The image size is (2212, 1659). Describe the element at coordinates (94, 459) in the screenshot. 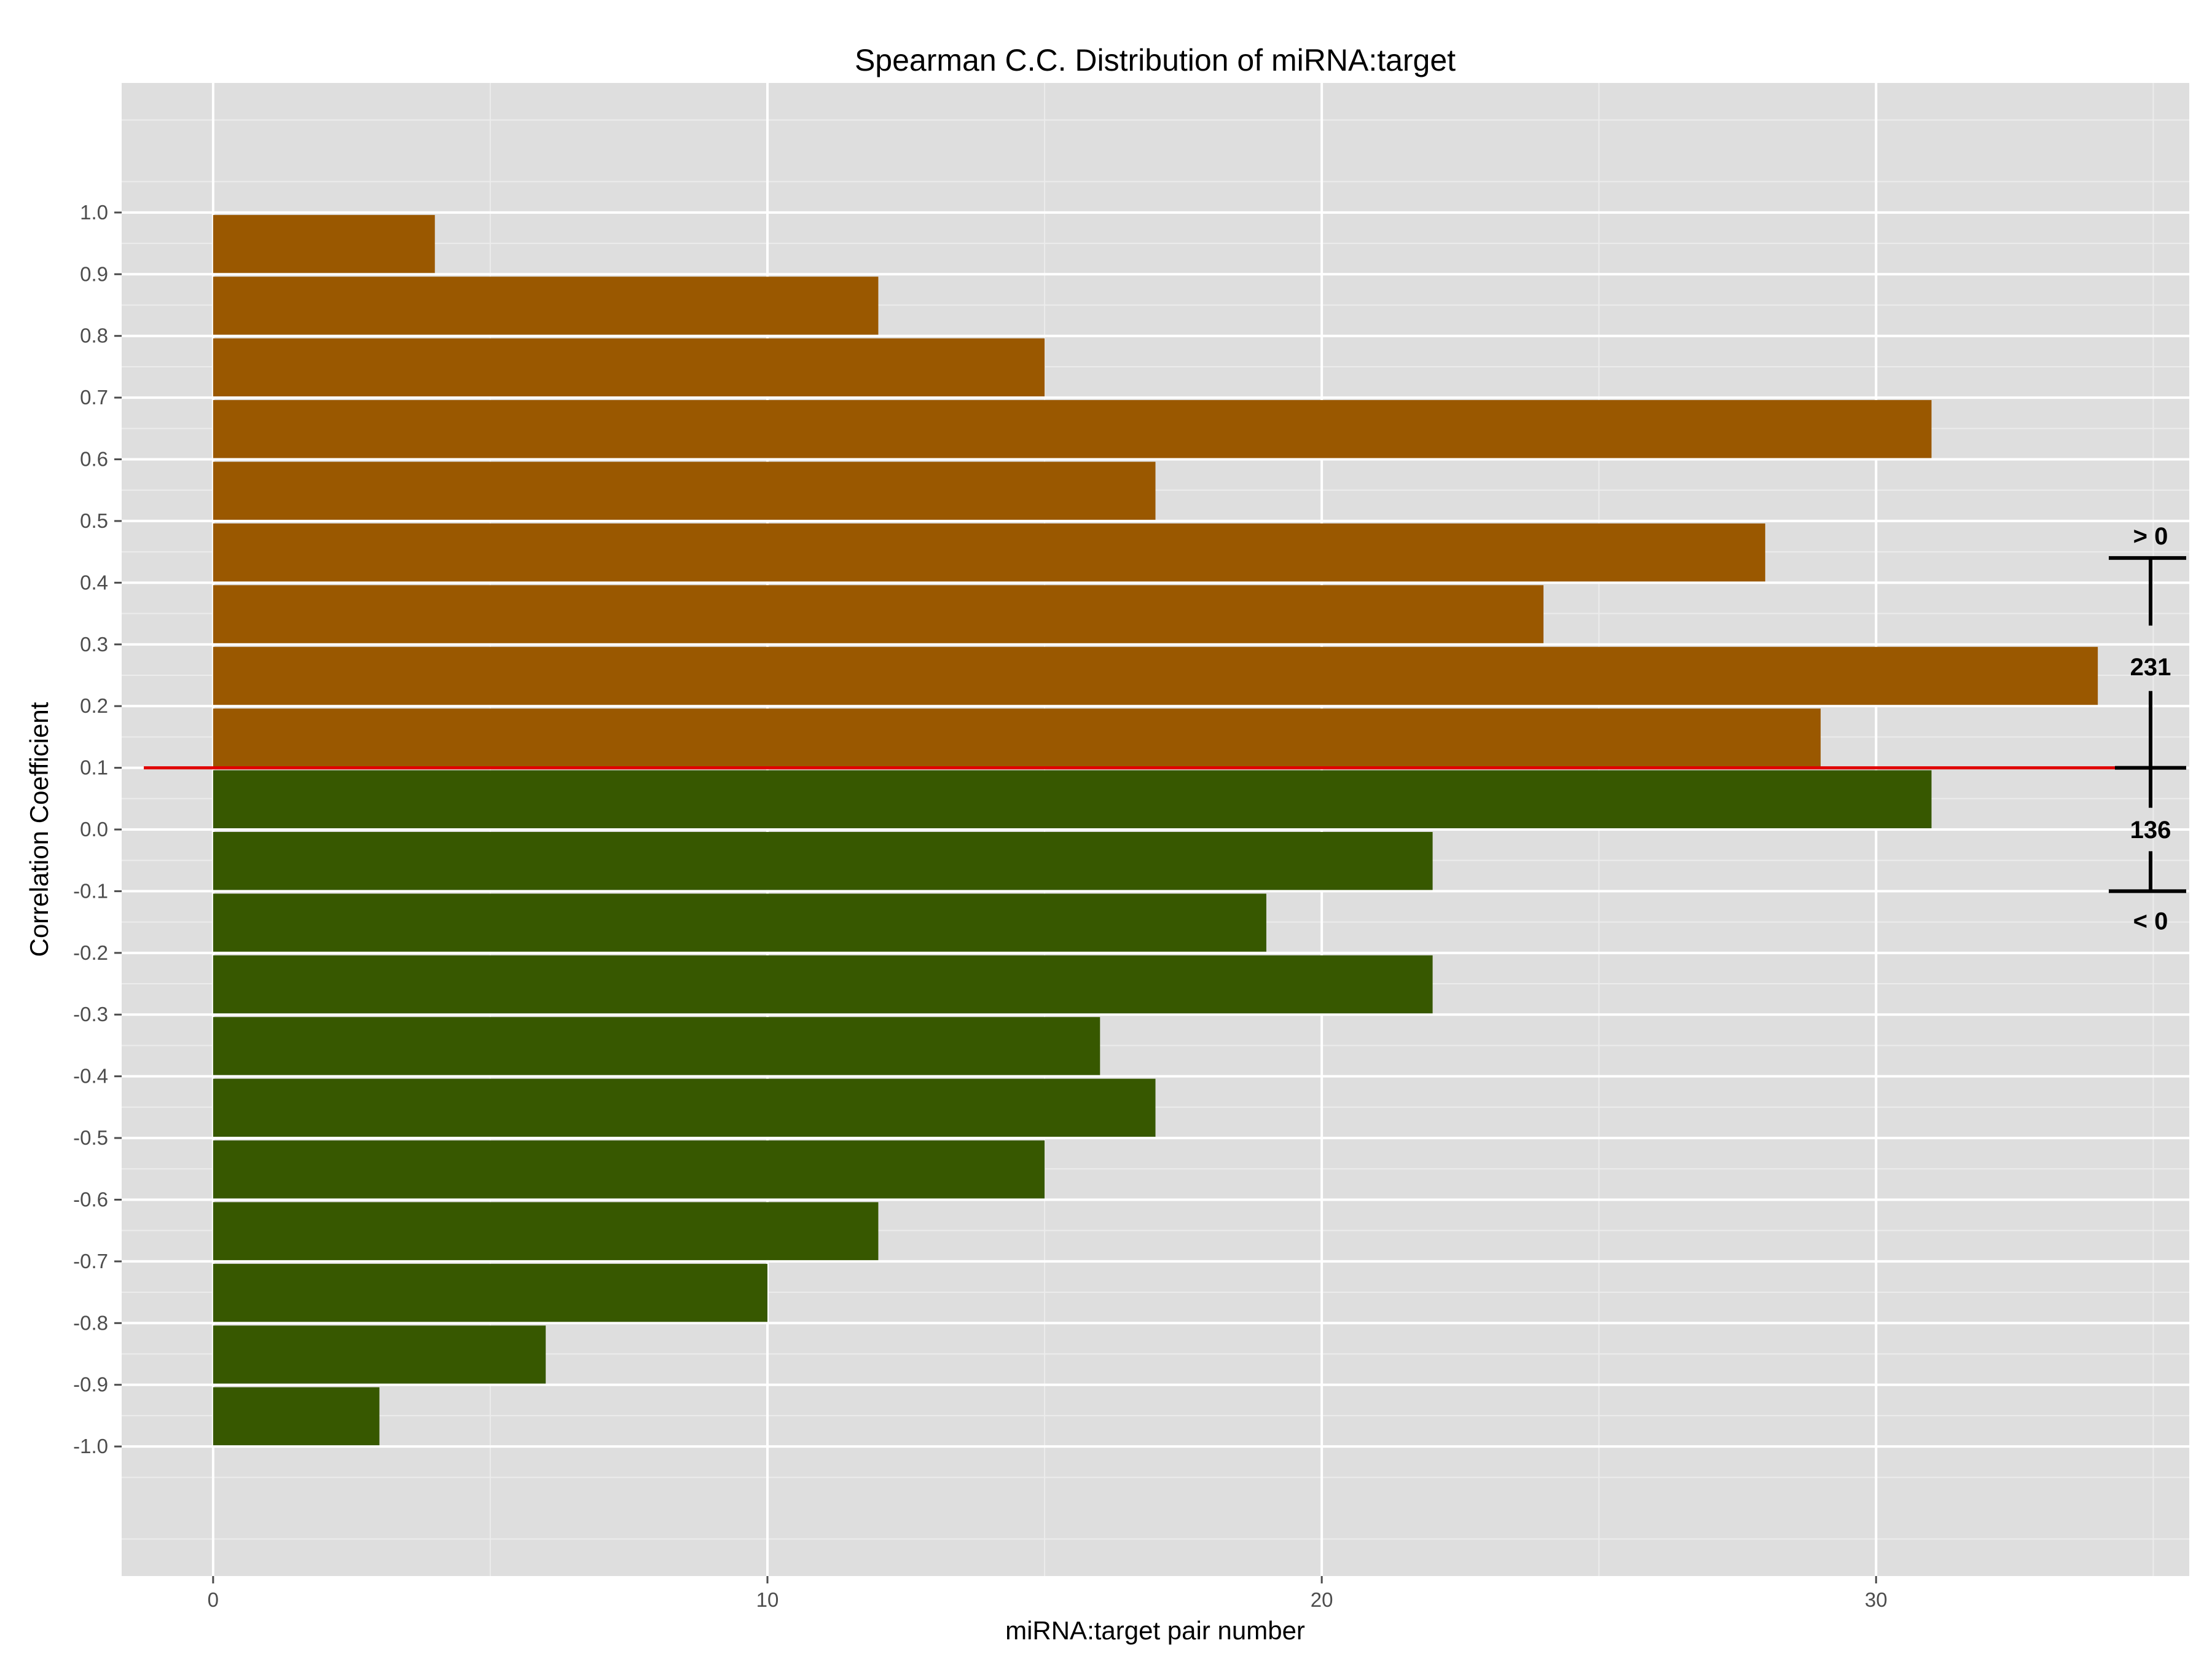

I see `y-tick-label: 0.6` at that location.